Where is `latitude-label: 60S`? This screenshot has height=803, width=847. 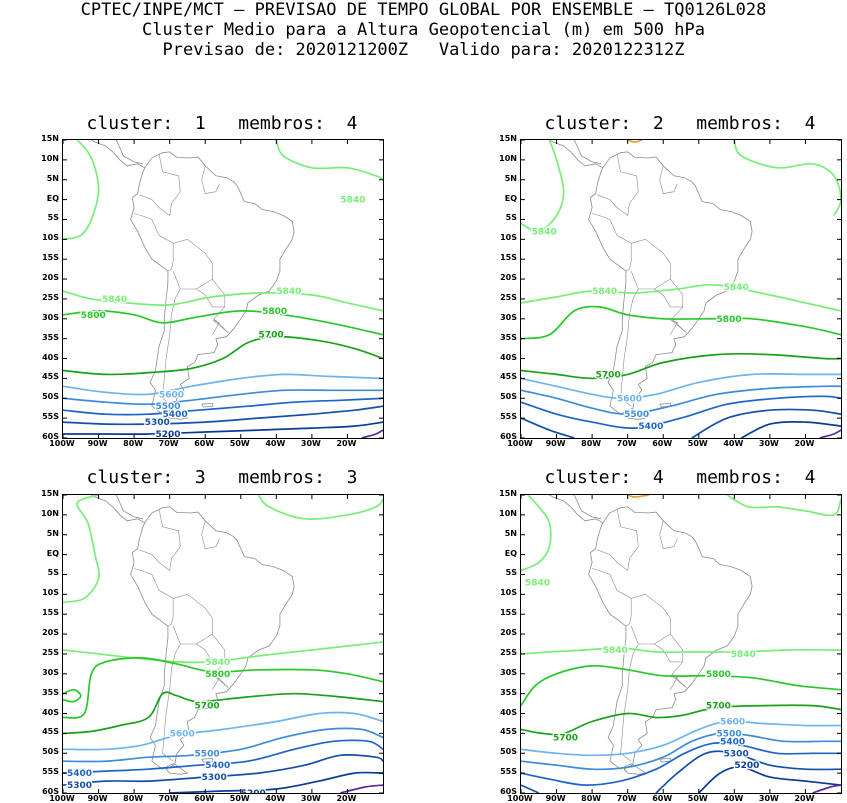
latitude-label: 60S is located at coordinates (50, 436).